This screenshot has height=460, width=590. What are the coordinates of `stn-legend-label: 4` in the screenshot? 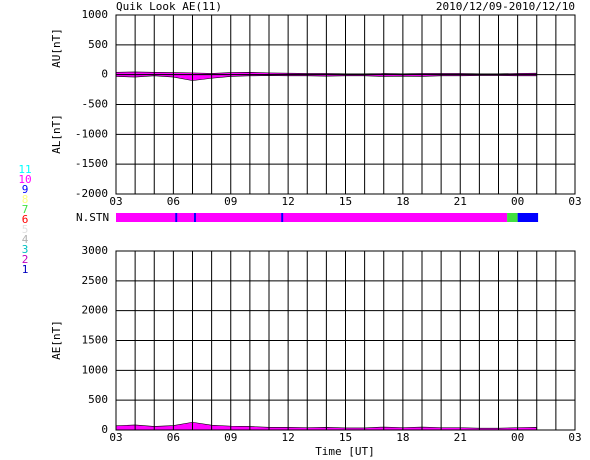 It's located at (25, 239).